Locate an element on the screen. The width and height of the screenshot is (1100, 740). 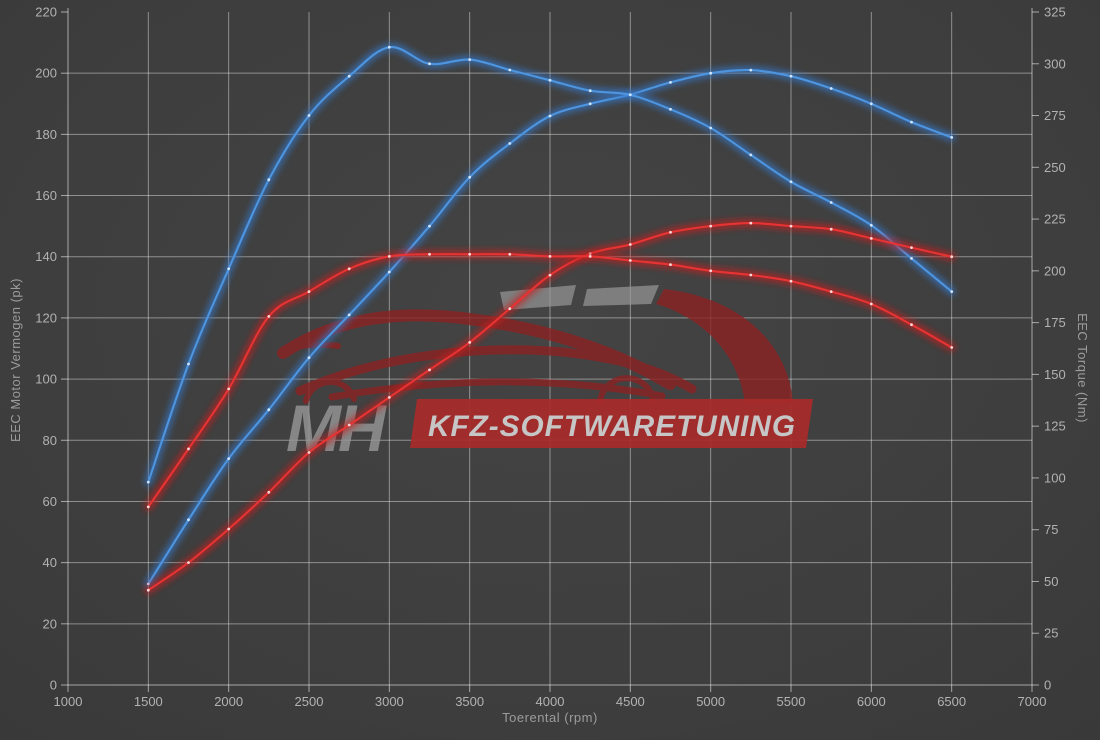
y-left-tick-label: 80 is located at coordinates (50, 440).